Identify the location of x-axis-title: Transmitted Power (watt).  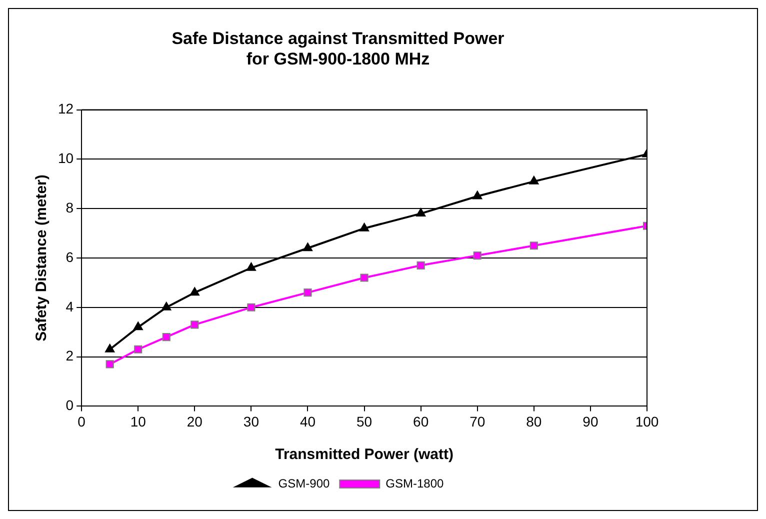
(364, 455).